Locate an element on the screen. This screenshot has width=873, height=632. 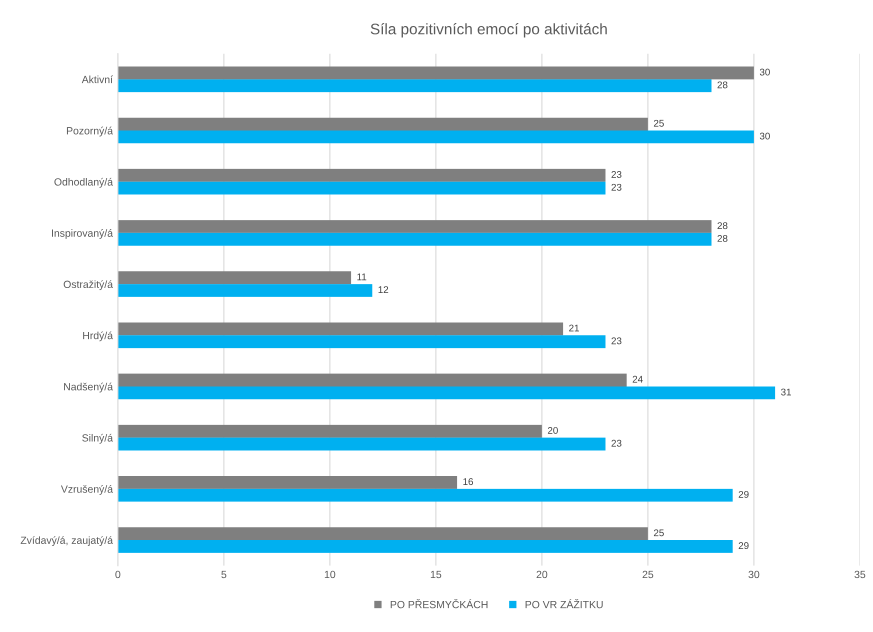
x-tick-label: 35 is located at coordinates (860, 574).